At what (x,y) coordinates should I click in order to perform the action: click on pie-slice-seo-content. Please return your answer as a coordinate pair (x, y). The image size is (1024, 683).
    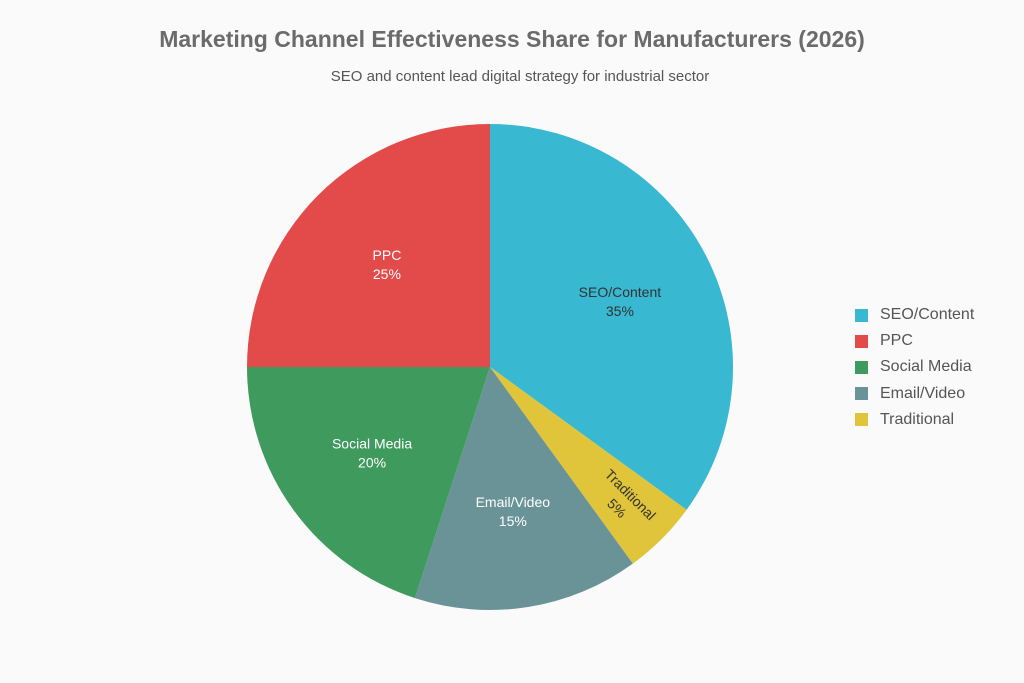
    Looking at the image, I should click on (611, 317).